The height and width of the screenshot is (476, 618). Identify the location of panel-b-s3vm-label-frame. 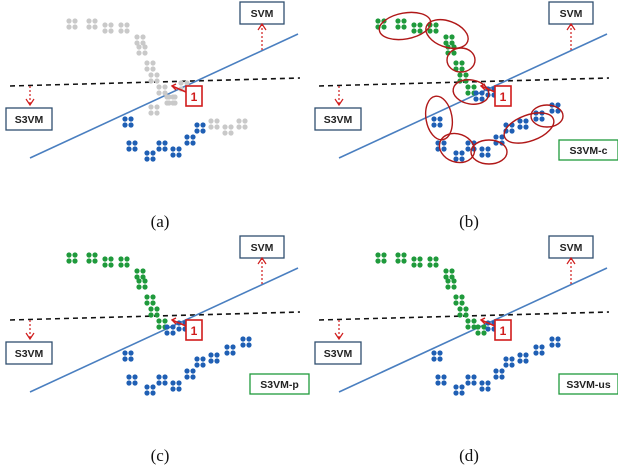
(338, 119).